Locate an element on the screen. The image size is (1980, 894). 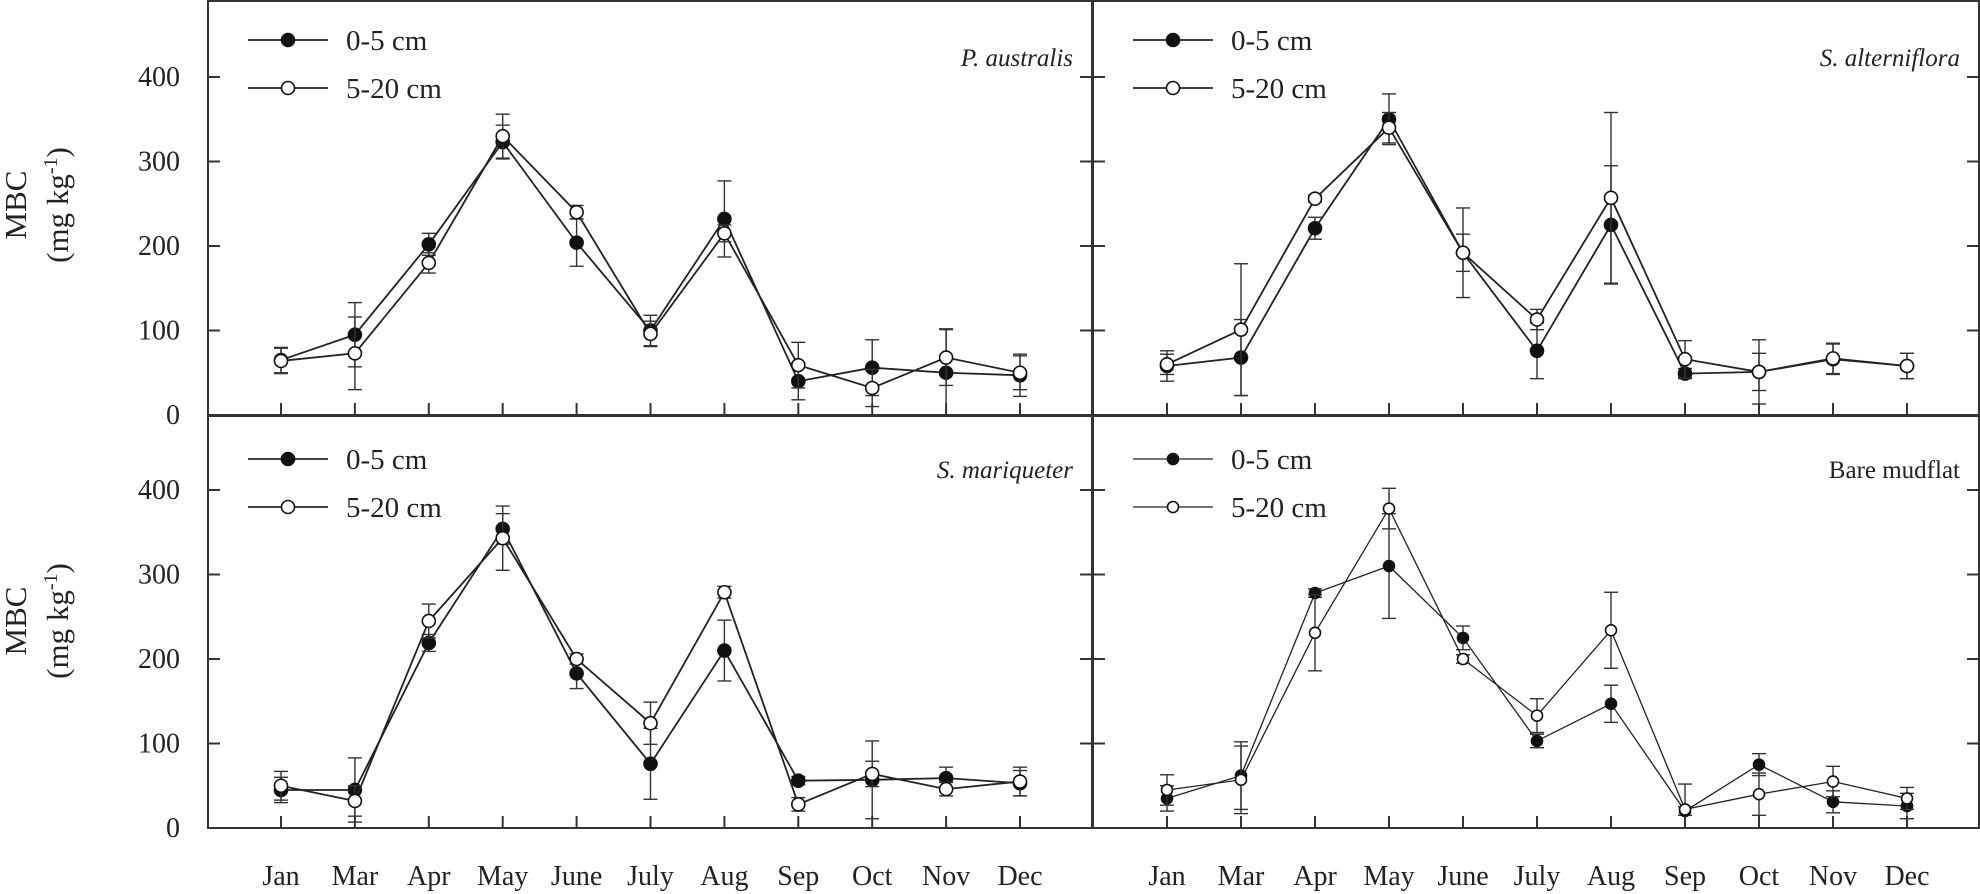
panel-title: Bare mudflat is located at coordinates (1894, 470).